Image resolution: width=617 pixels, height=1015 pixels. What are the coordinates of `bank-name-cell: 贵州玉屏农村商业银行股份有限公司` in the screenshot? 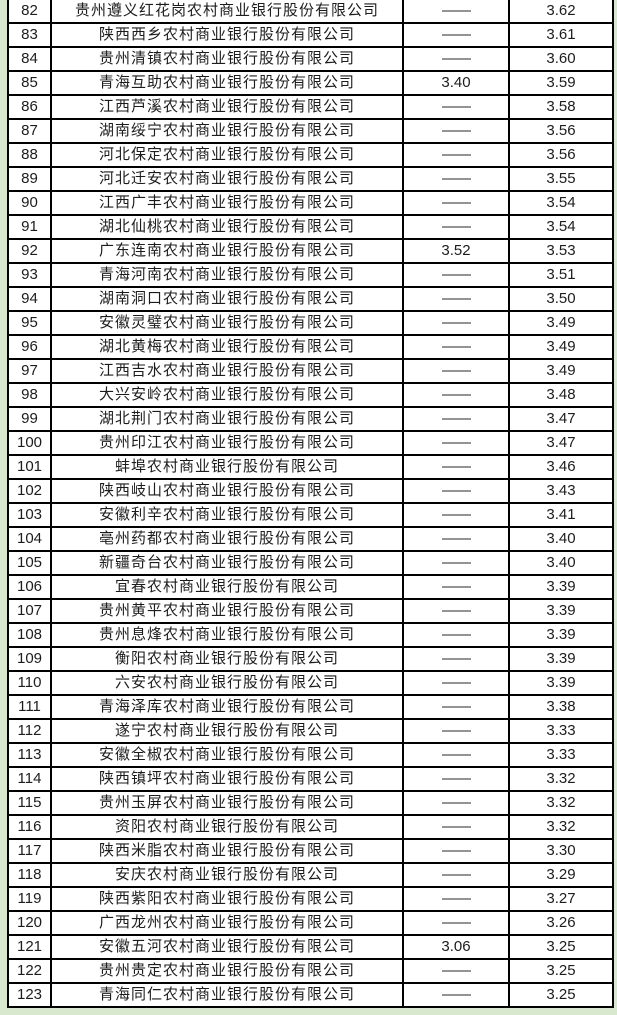 It's located at (227, 803).